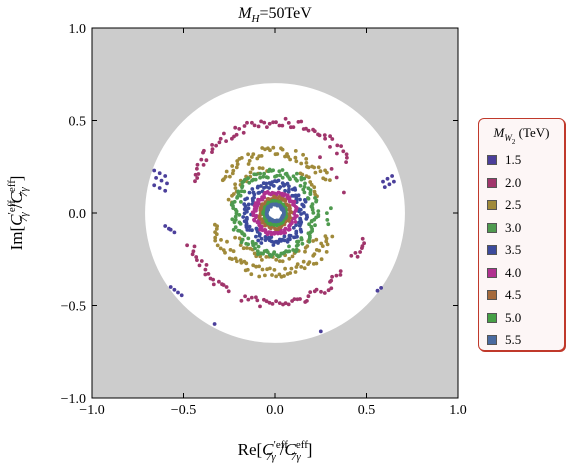 This screenshot has height=474, width=569. Describe the element at coordinates (91, 410) in the screenshot. I see `x-tick-label: −1.0` at that location.